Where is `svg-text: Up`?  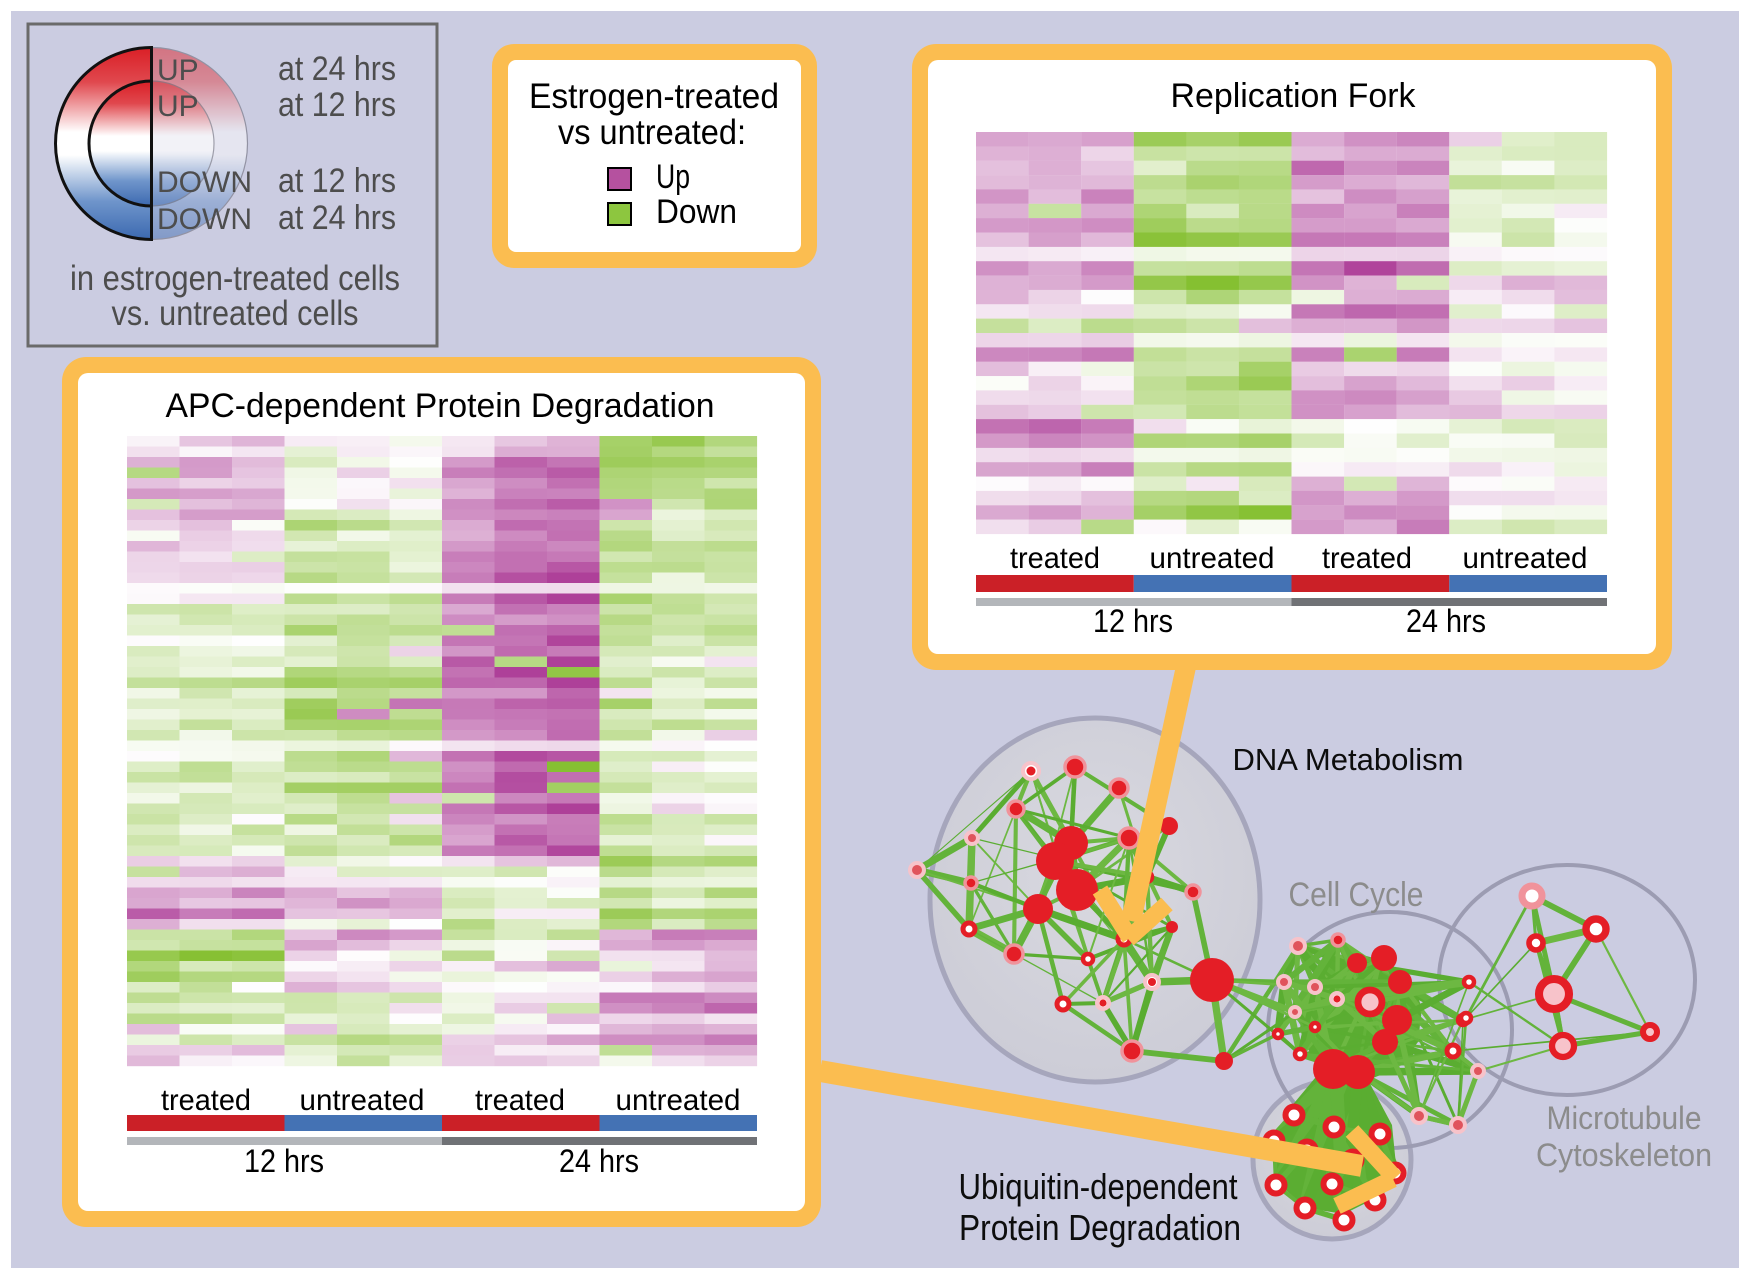 svg-text: Up is located at coordinates (673, 177).